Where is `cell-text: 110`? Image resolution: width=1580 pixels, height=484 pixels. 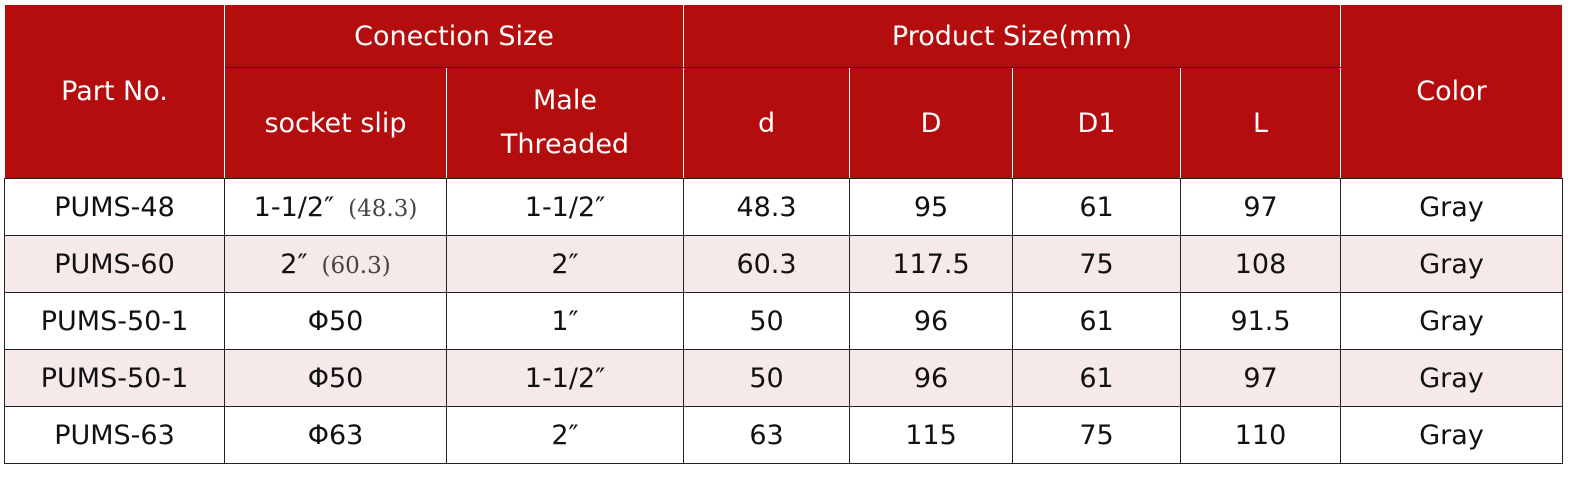
cell-text: 110 is located at coordinates (1260, 435).